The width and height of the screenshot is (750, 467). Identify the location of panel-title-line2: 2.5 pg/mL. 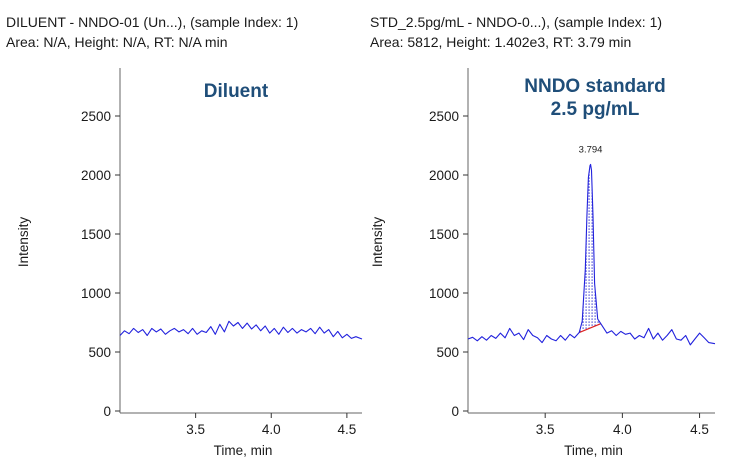
(595, 109).